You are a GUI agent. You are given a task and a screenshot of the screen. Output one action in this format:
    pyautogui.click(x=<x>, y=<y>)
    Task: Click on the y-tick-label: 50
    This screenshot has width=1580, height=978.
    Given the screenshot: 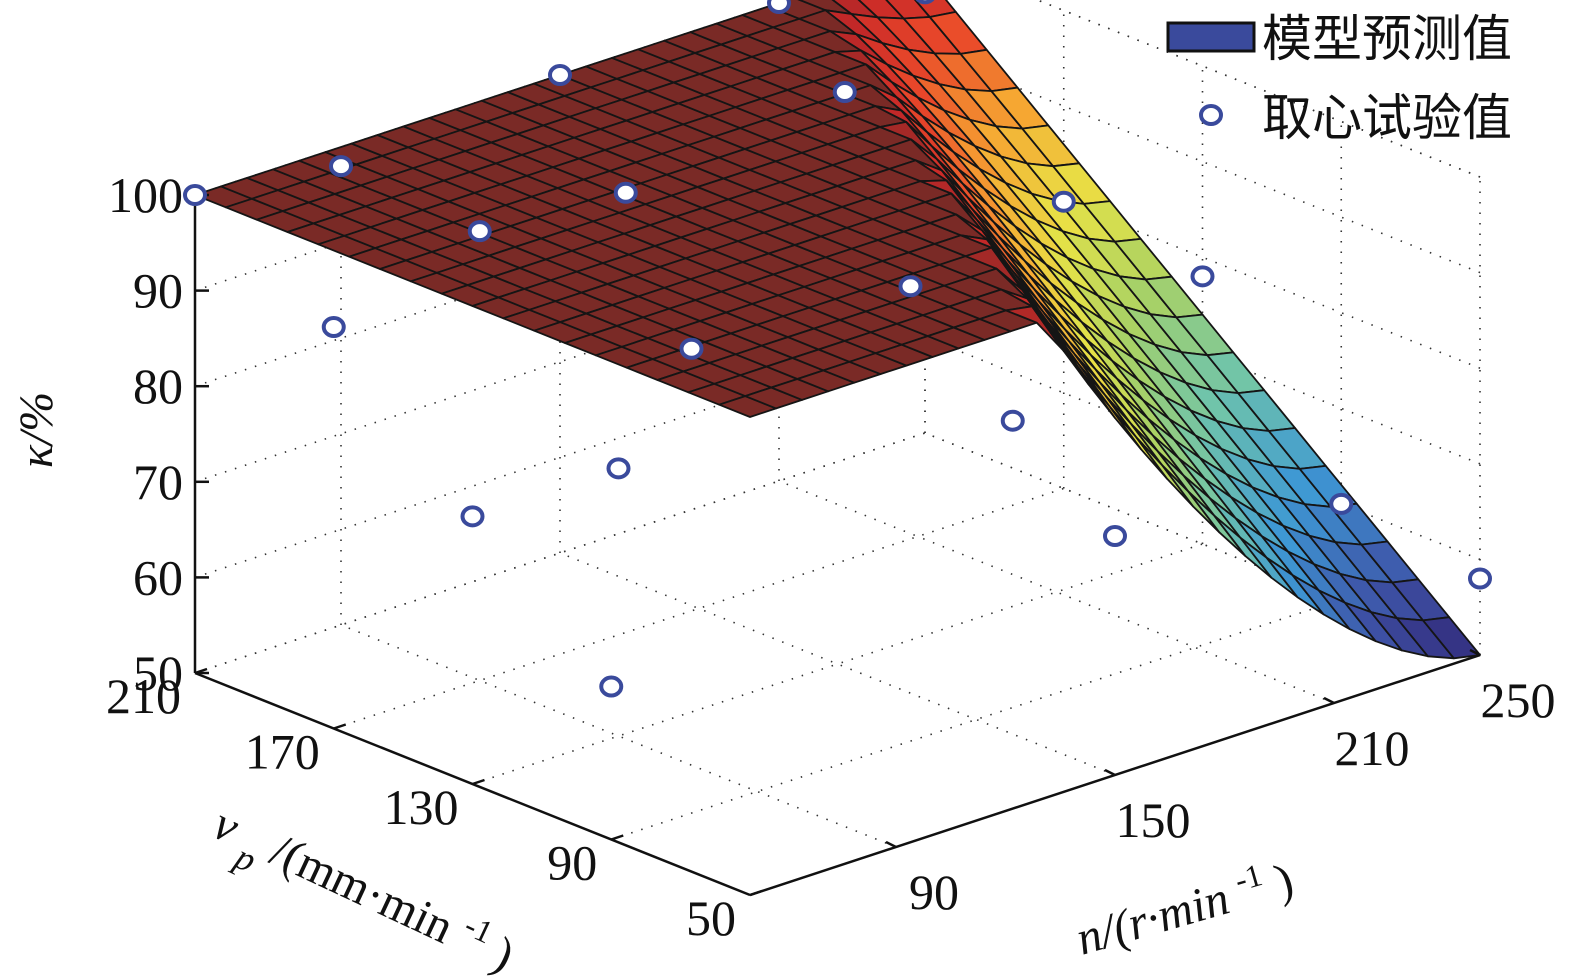 What is the action you would take?
    pyautogui.click(x=711, y=918)
    